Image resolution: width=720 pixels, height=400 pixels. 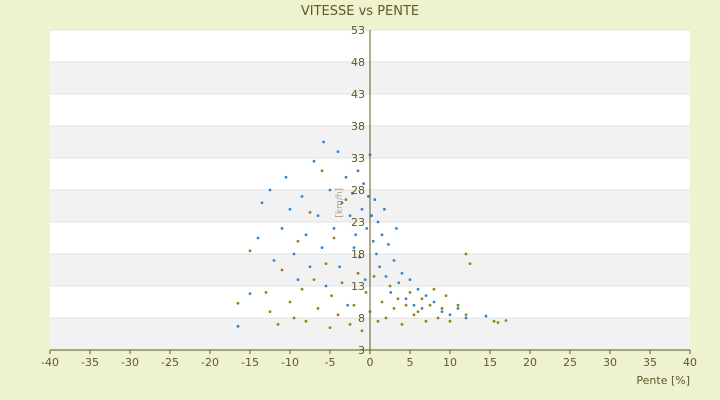 I want to click on x-tick-label: -25, so click(x=170, y=362).